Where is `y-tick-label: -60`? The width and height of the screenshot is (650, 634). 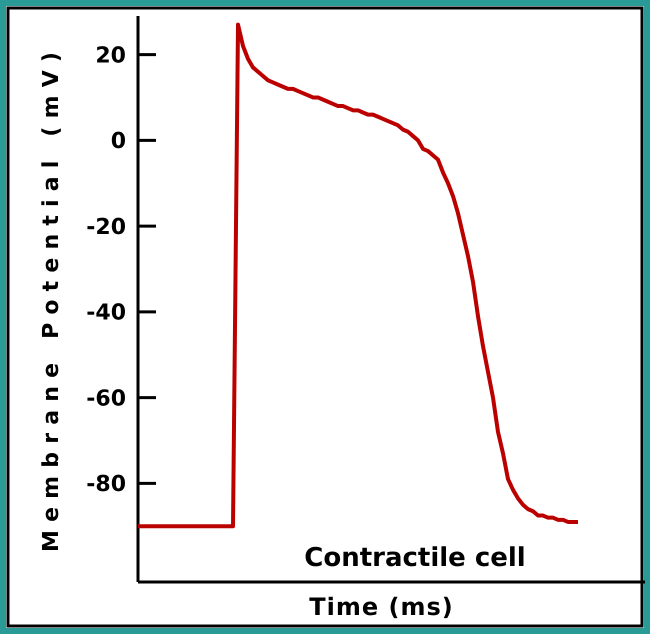
y-tick-label: -60 is located at coordinates (106, 399).